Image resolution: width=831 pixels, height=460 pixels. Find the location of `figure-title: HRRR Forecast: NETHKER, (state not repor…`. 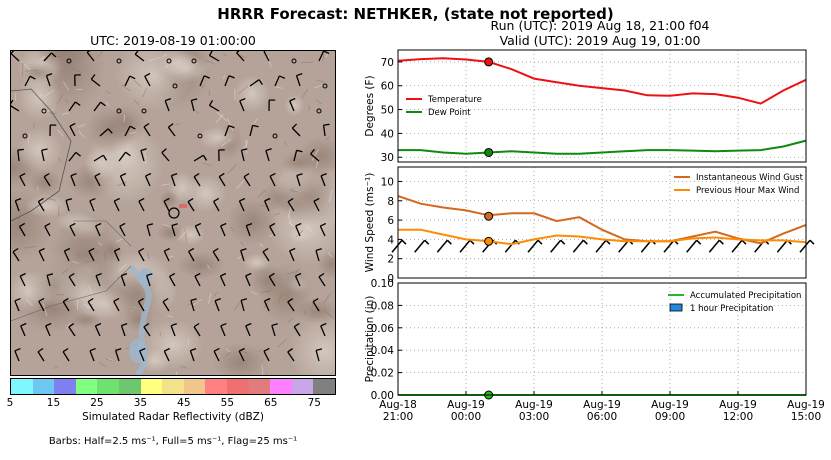

figure-title: HRRR Forecast: NETHKER, (state not repor… is located at coordinates (415, 14).